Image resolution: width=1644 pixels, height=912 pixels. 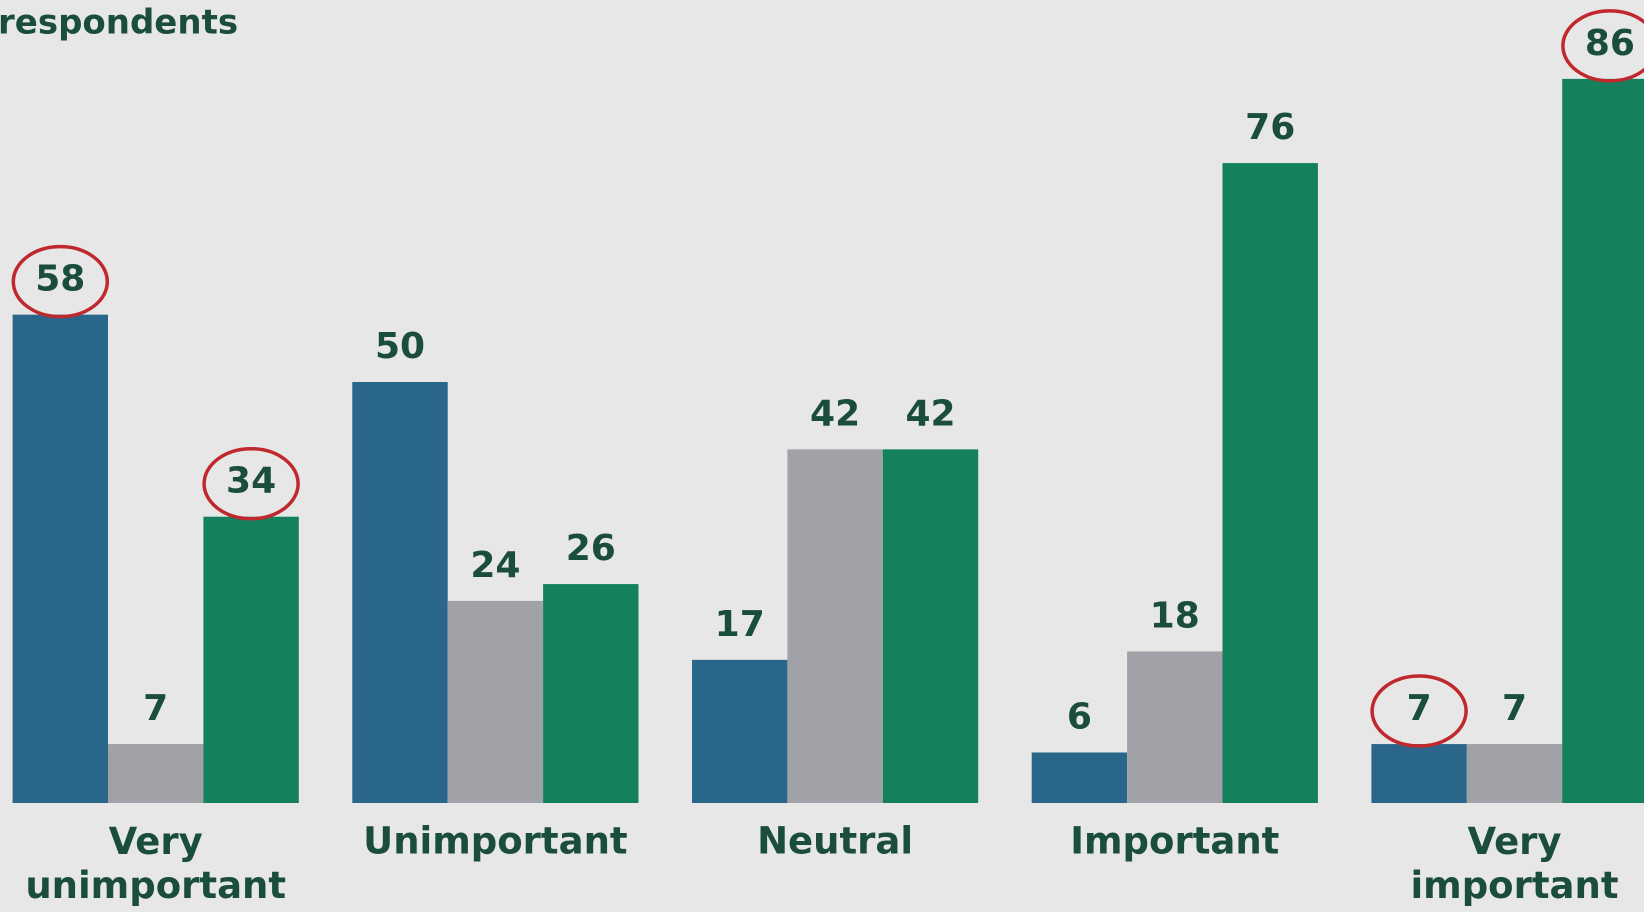 I want to click on x-tick-label: Very important, so click(x=1514, y=863).